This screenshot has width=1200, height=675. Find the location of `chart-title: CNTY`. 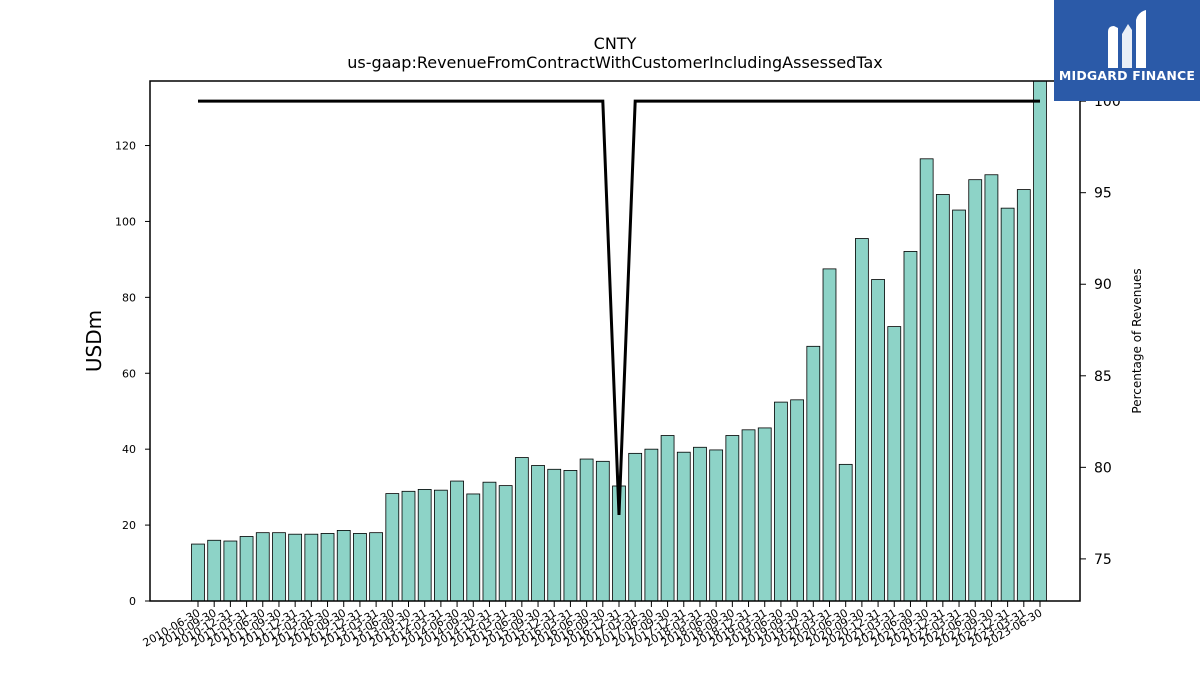

chart-title: CNTY is located at coordinates (615, 43).